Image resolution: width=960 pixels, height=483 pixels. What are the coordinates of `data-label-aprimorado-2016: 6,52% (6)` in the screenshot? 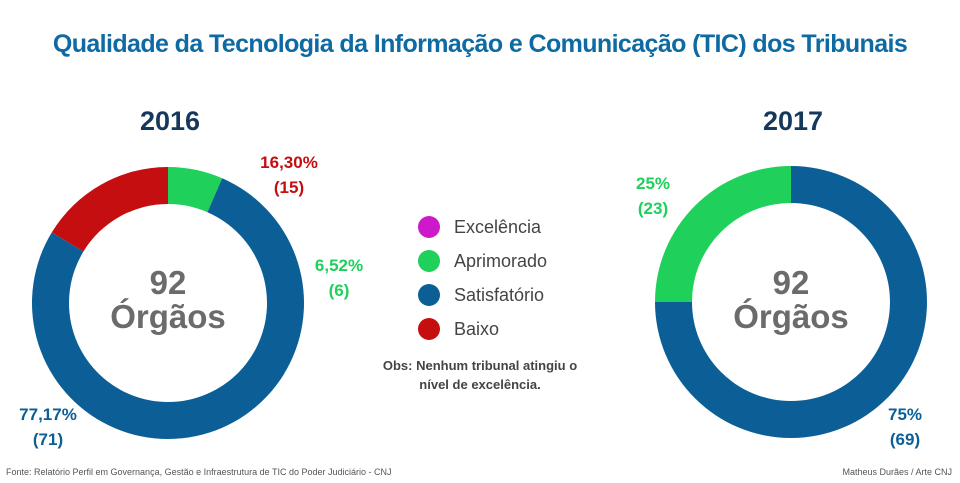 It's located at (339, 278).